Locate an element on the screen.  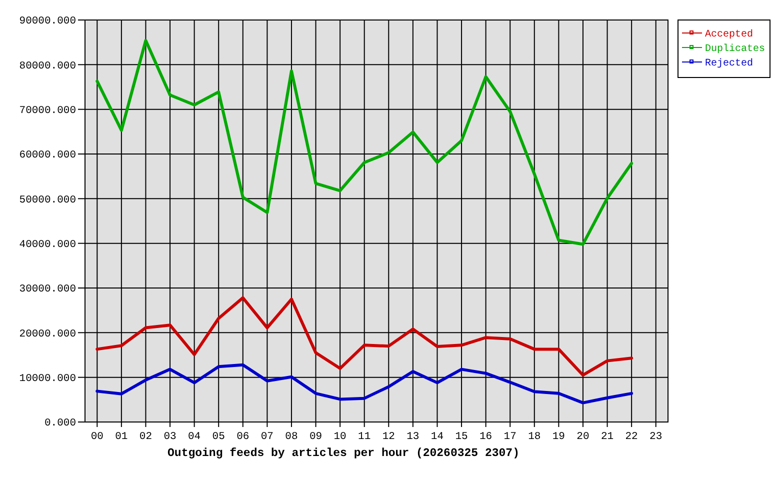
x-tick-label: 06 is located at coordinates (243, 437).